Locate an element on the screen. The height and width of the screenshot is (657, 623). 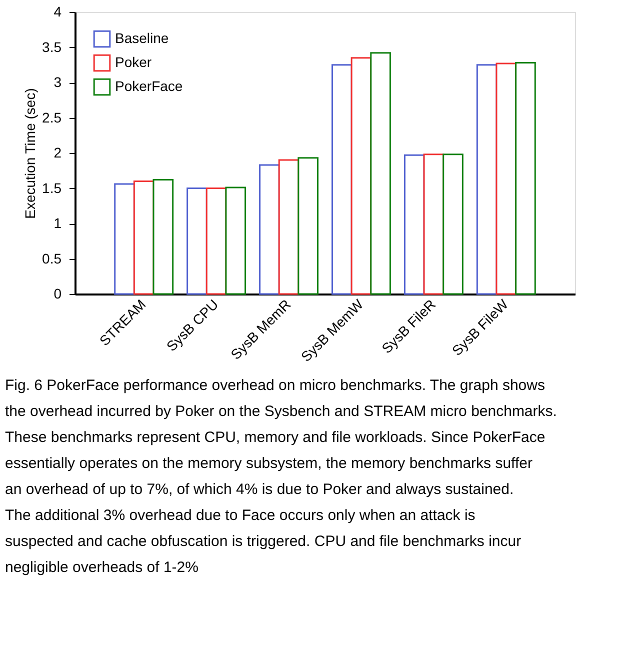
y-tick-label: 1.5 is located at coordinates (52, 188).